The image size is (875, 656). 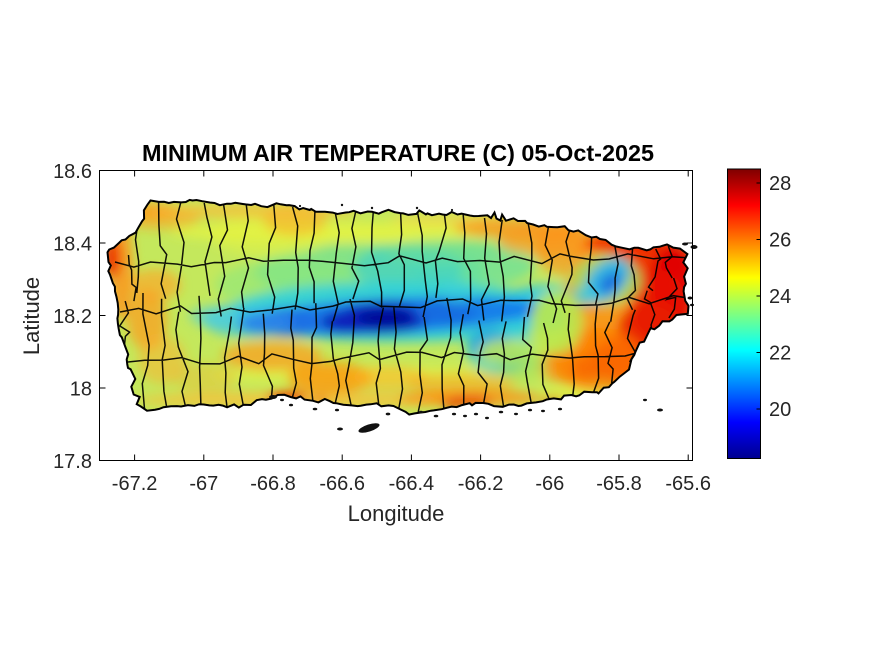 I want to click on svg-text: -67, so click(x=203, y=484).